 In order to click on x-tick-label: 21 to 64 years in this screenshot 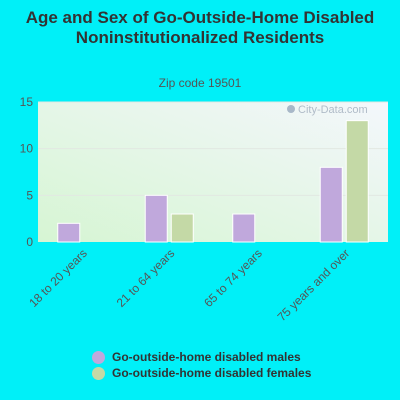, I will do `click(146, 278)`.